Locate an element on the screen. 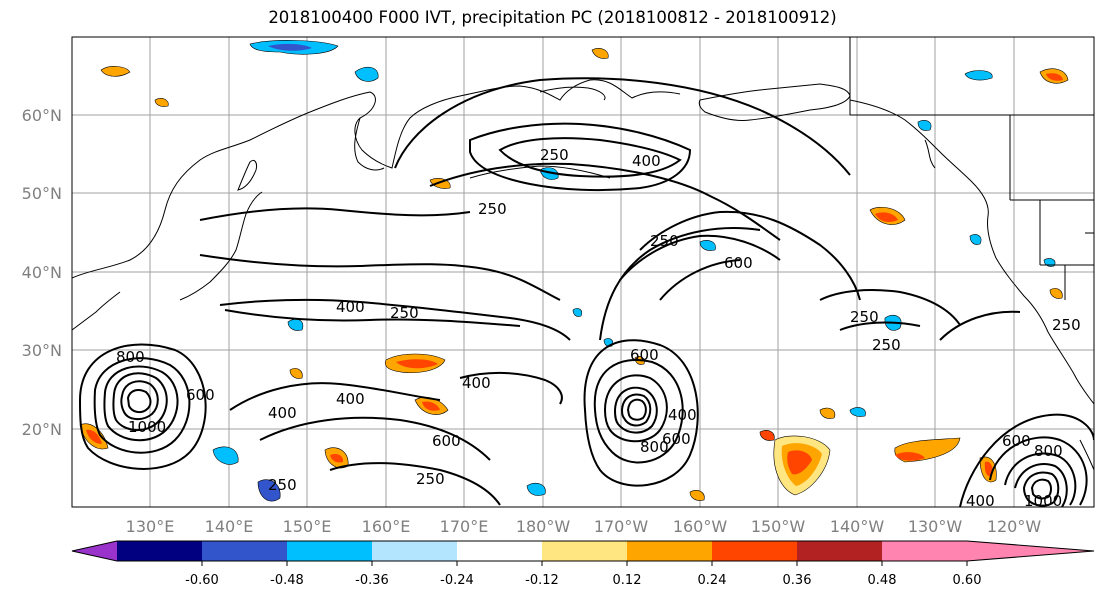 This screenshot has height=601, width=1105. lon-label: 150°W is located at coordinates (778, 526).